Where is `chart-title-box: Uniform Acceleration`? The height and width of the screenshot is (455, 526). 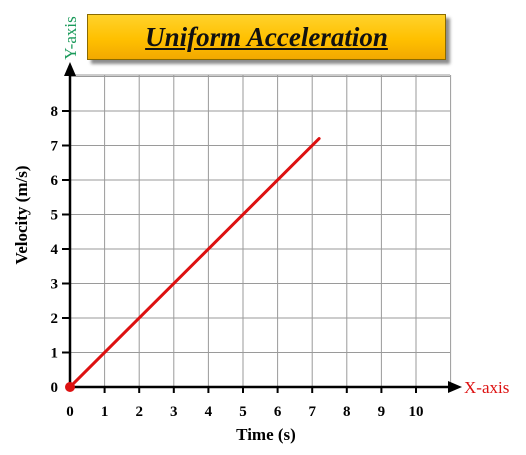 chart-title-box: Uniform Acceleration is located at coordinates (266, 37).